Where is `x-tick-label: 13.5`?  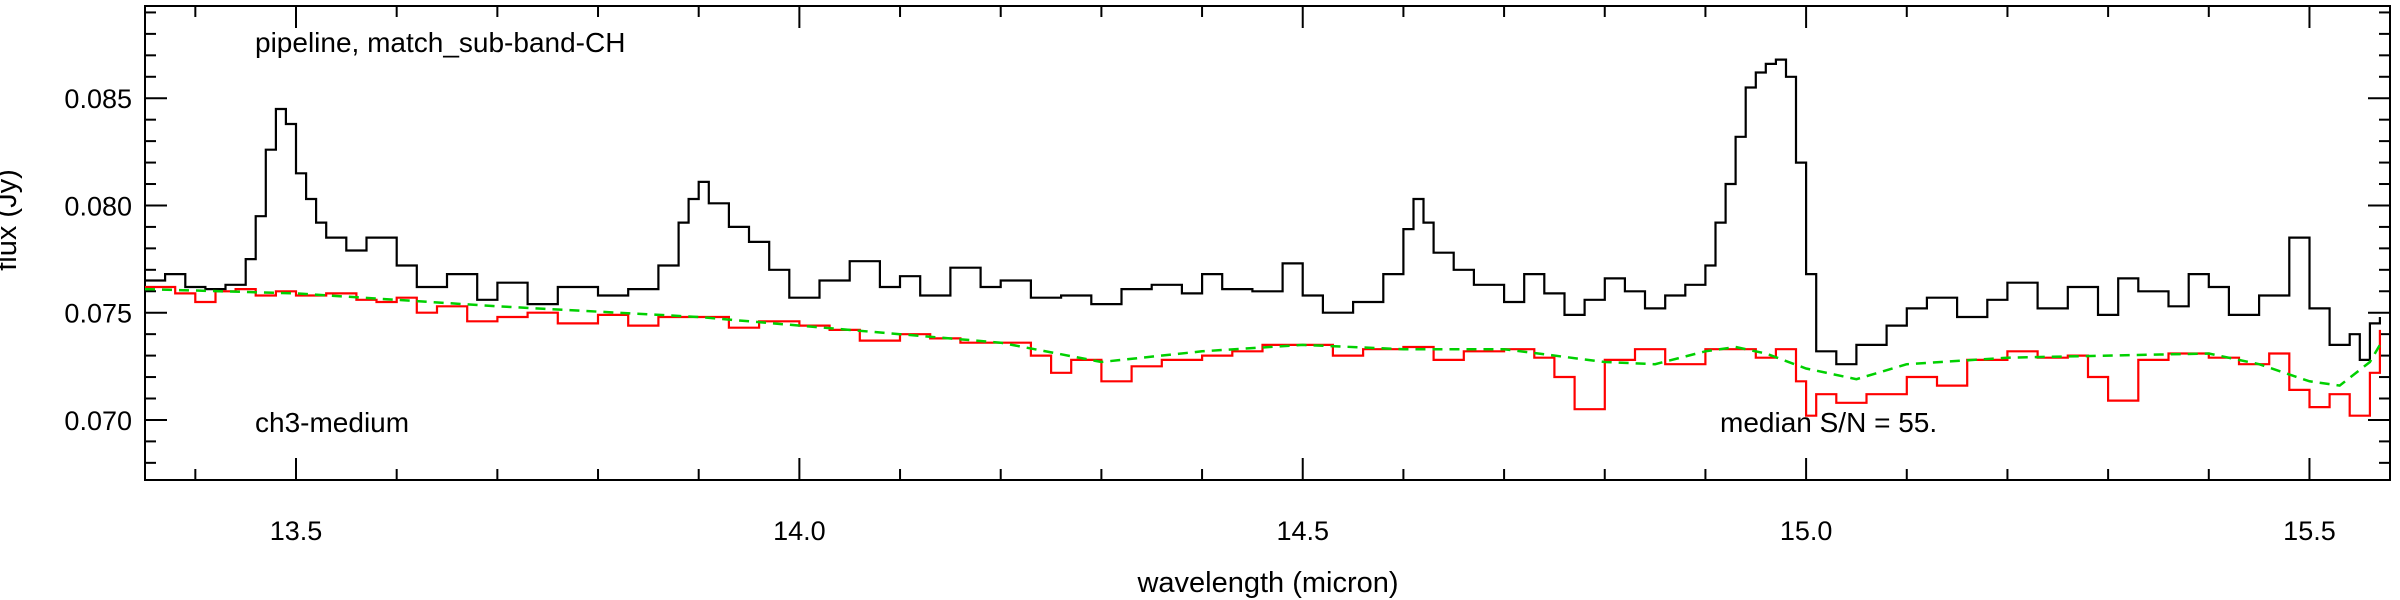 x-tick-label: 13.5 is located at coordinates (296, 531).